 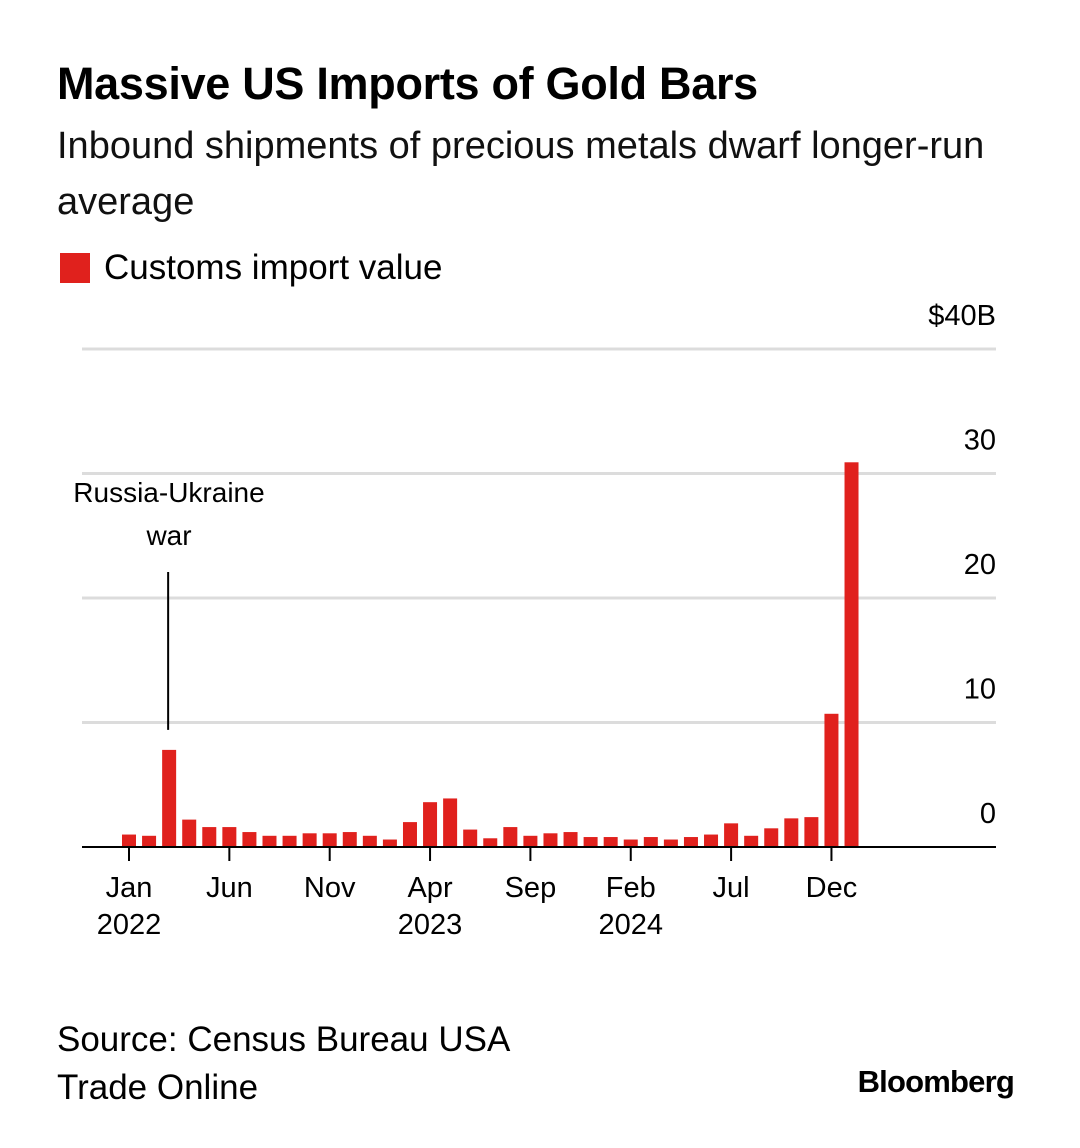 What do you see at coordinates (407, 83) in the screenshot?
I see `chart-title: Massive US Imports of Gold Bars` at bounding box center [407, 83].